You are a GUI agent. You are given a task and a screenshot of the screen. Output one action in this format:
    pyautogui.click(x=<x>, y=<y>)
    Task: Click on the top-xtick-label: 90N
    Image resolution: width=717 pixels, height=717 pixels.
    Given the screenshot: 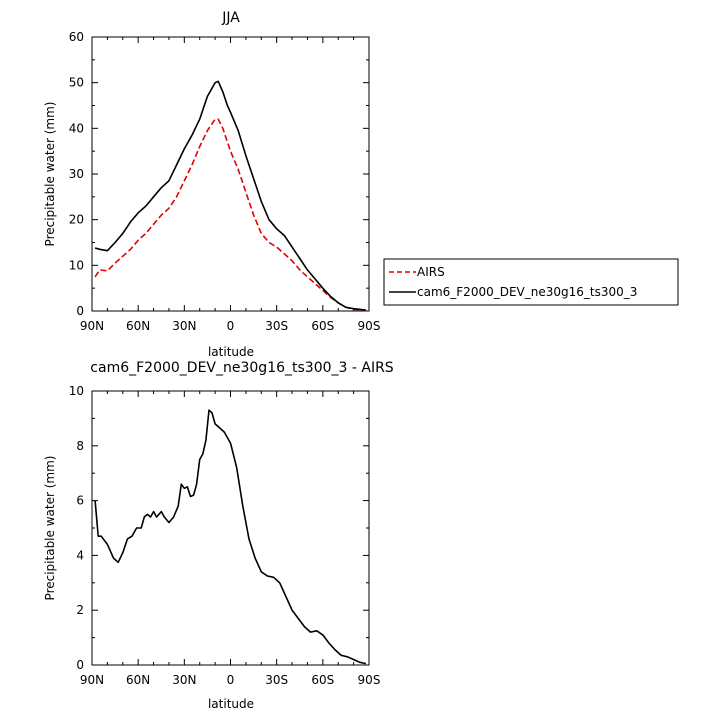 What is the action you would take?
    pyautogui.click(x=92, y=326)
    